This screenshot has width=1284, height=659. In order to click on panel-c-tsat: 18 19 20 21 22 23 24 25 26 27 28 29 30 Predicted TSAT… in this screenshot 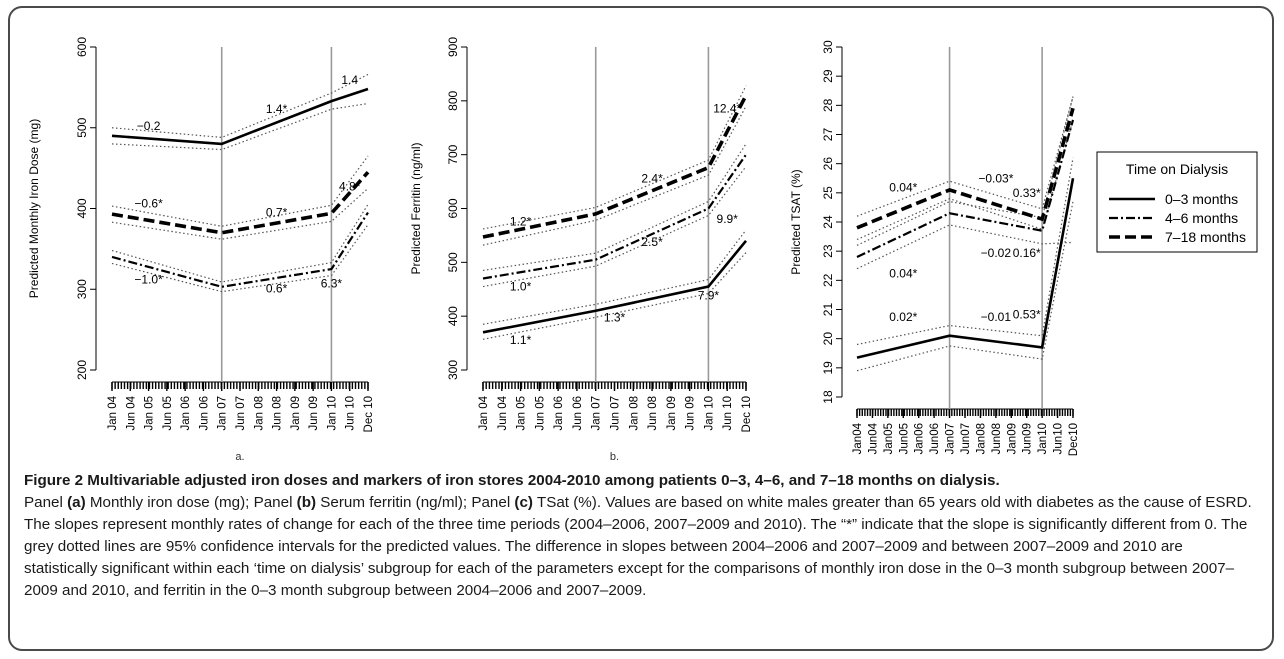, I will do `click(934, 248)`.